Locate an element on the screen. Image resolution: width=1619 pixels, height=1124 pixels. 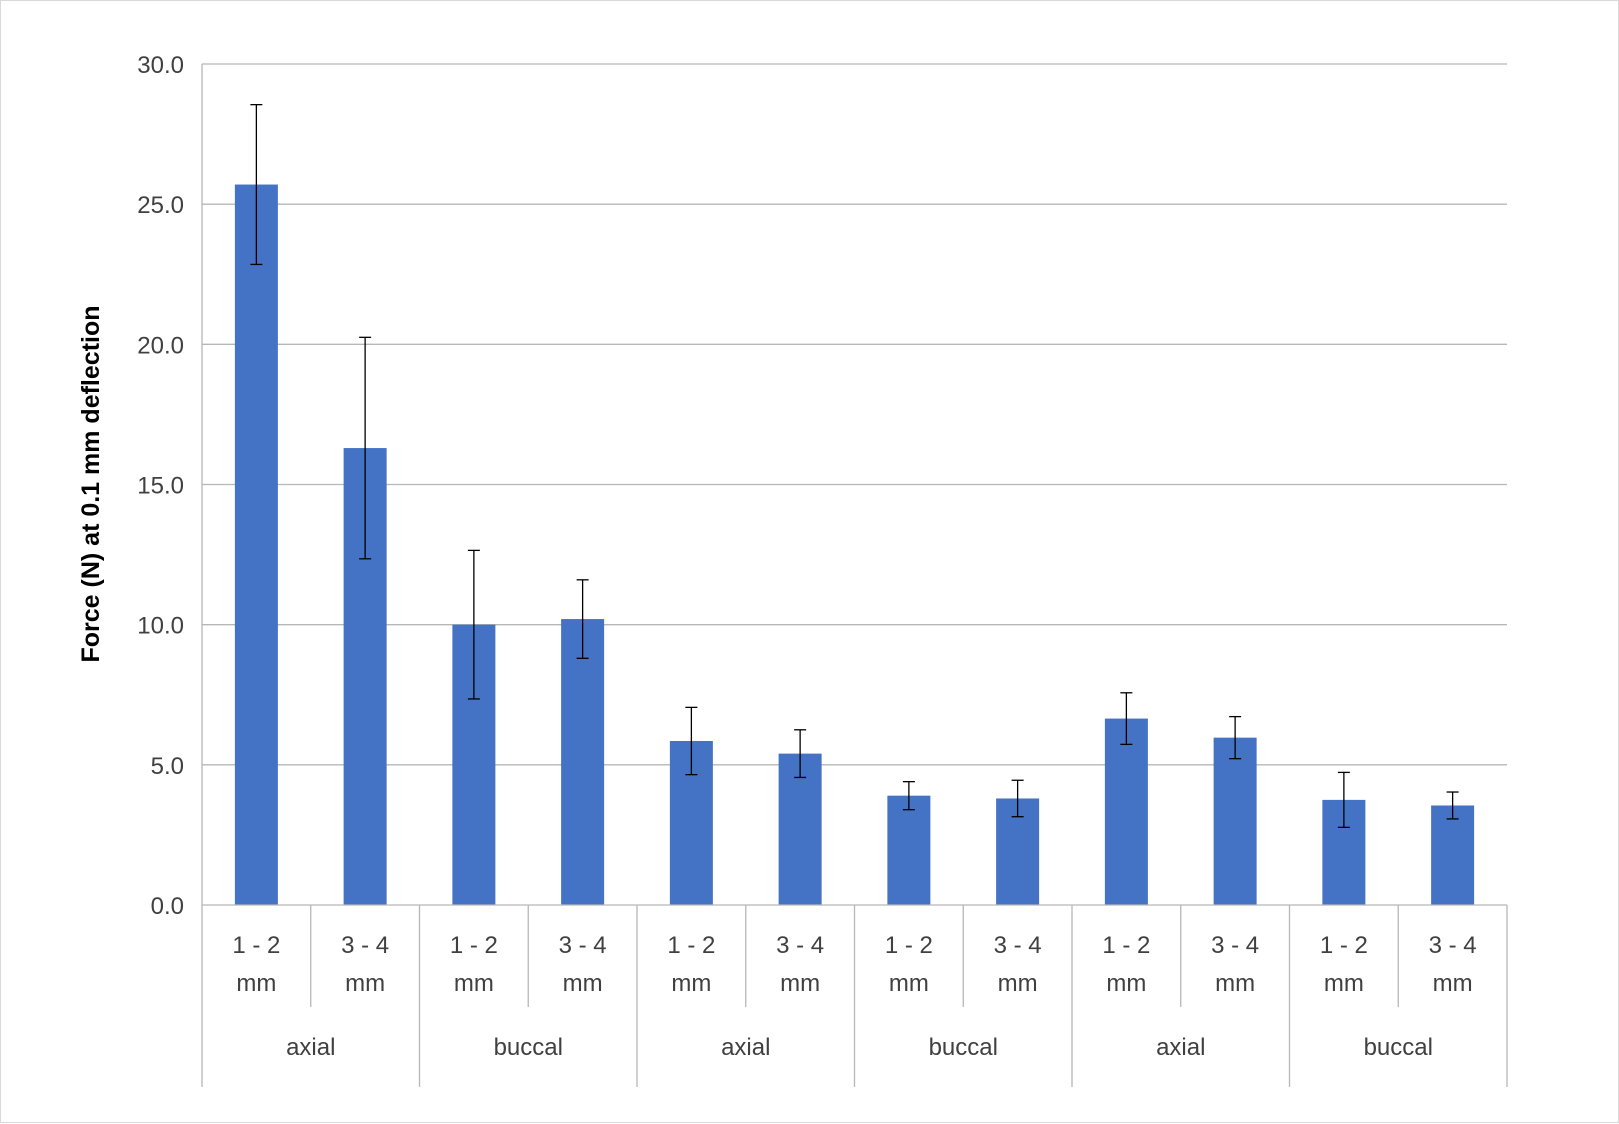
group-label-3: buccal is located at coordinates (963, 1047).